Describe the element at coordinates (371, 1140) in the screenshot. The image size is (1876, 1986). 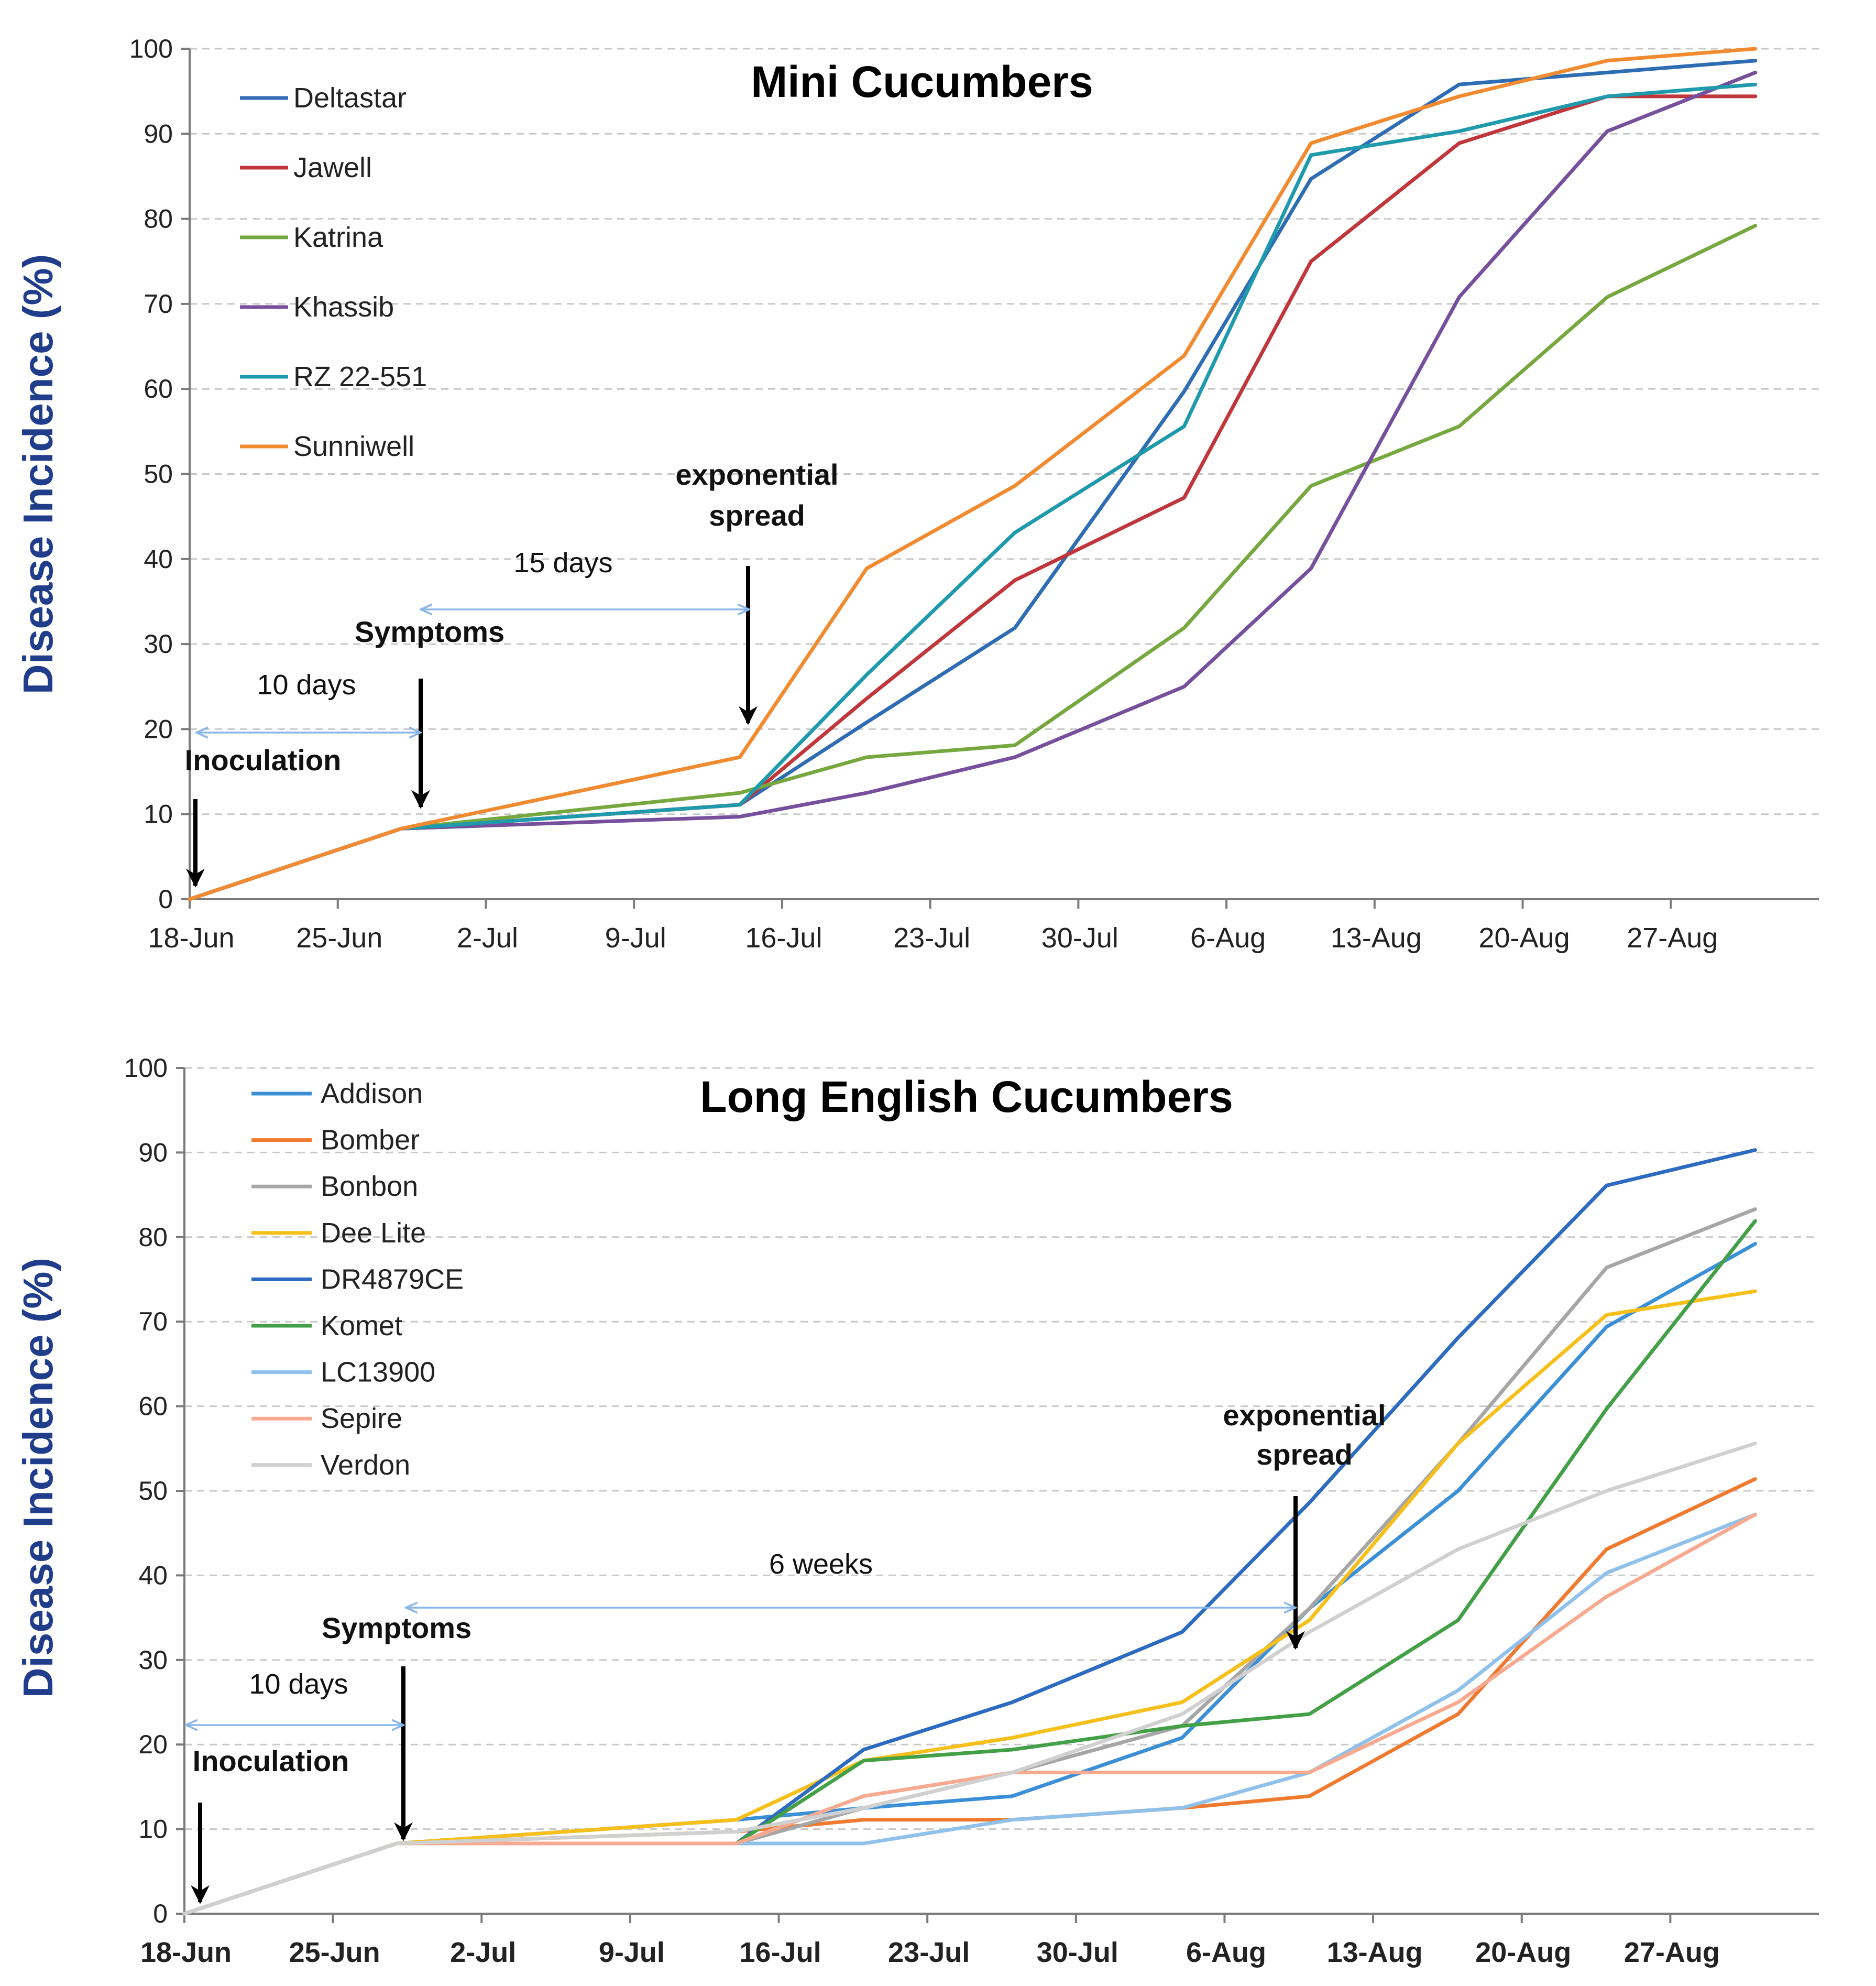
I see `legend-label-bomber: Bomber` at that location.